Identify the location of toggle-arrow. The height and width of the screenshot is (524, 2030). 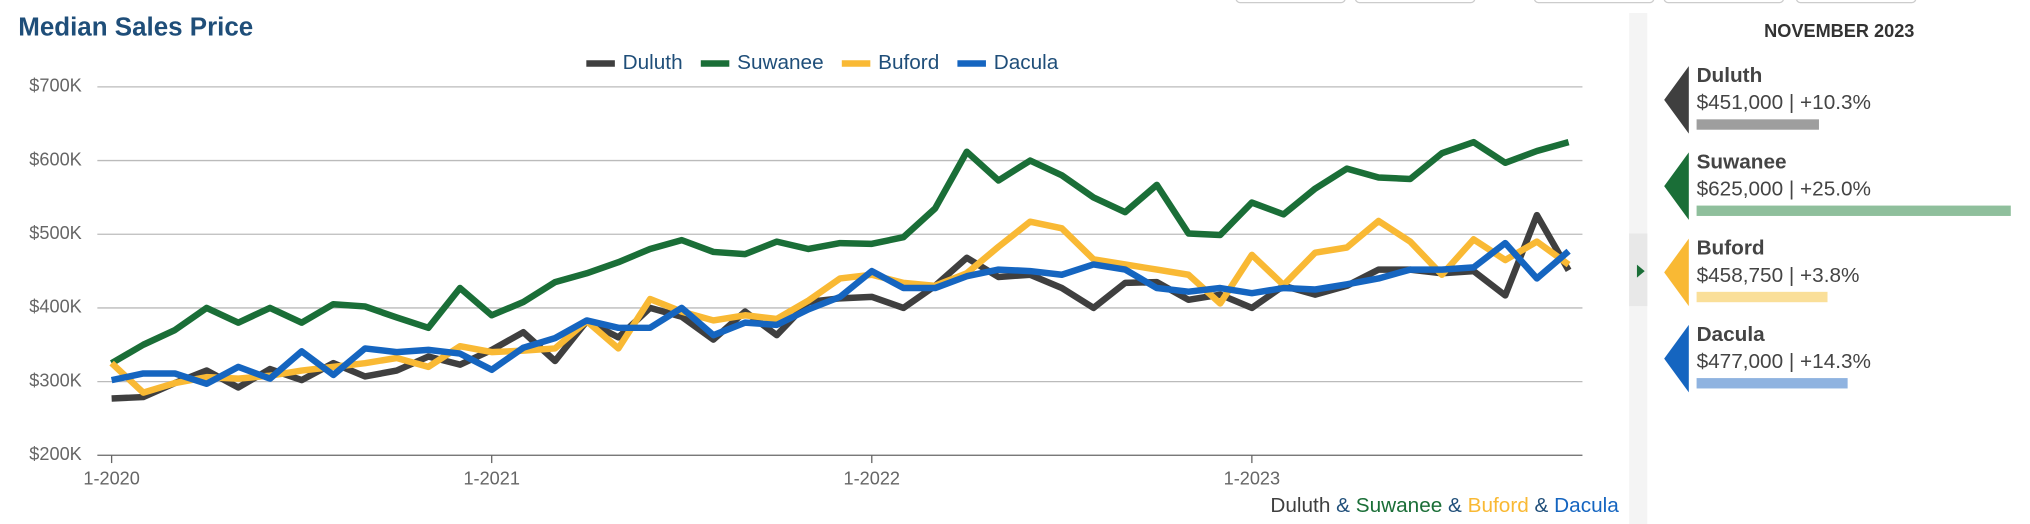
(1640, 271).